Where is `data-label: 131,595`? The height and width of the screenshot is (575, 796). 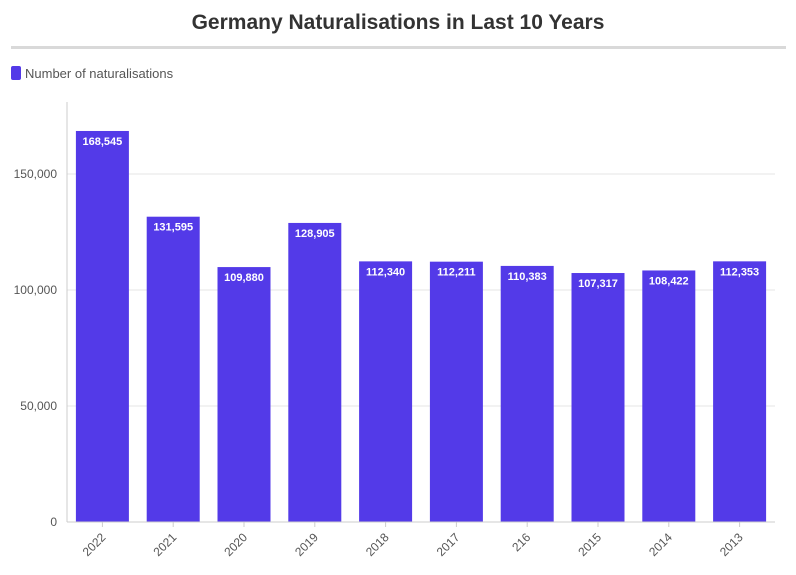
data-label: 131,595 is located at coordinates (173, 228).